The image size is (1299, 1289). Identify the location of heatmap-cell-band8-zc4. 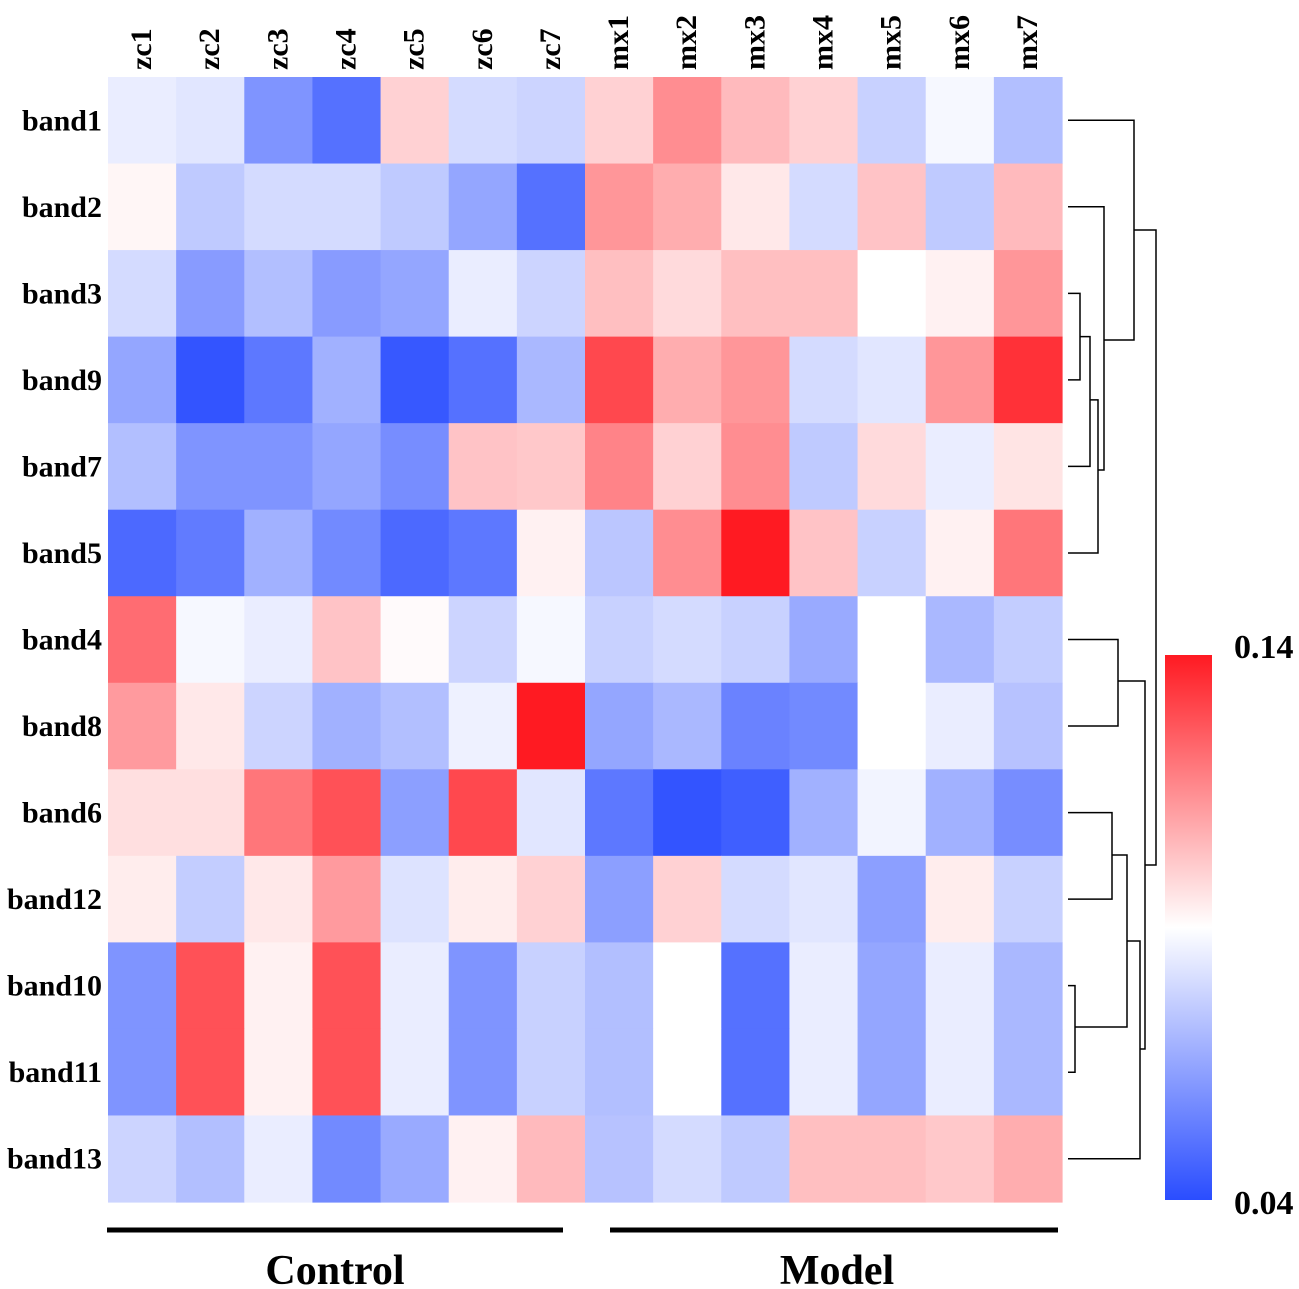
(347, 726).